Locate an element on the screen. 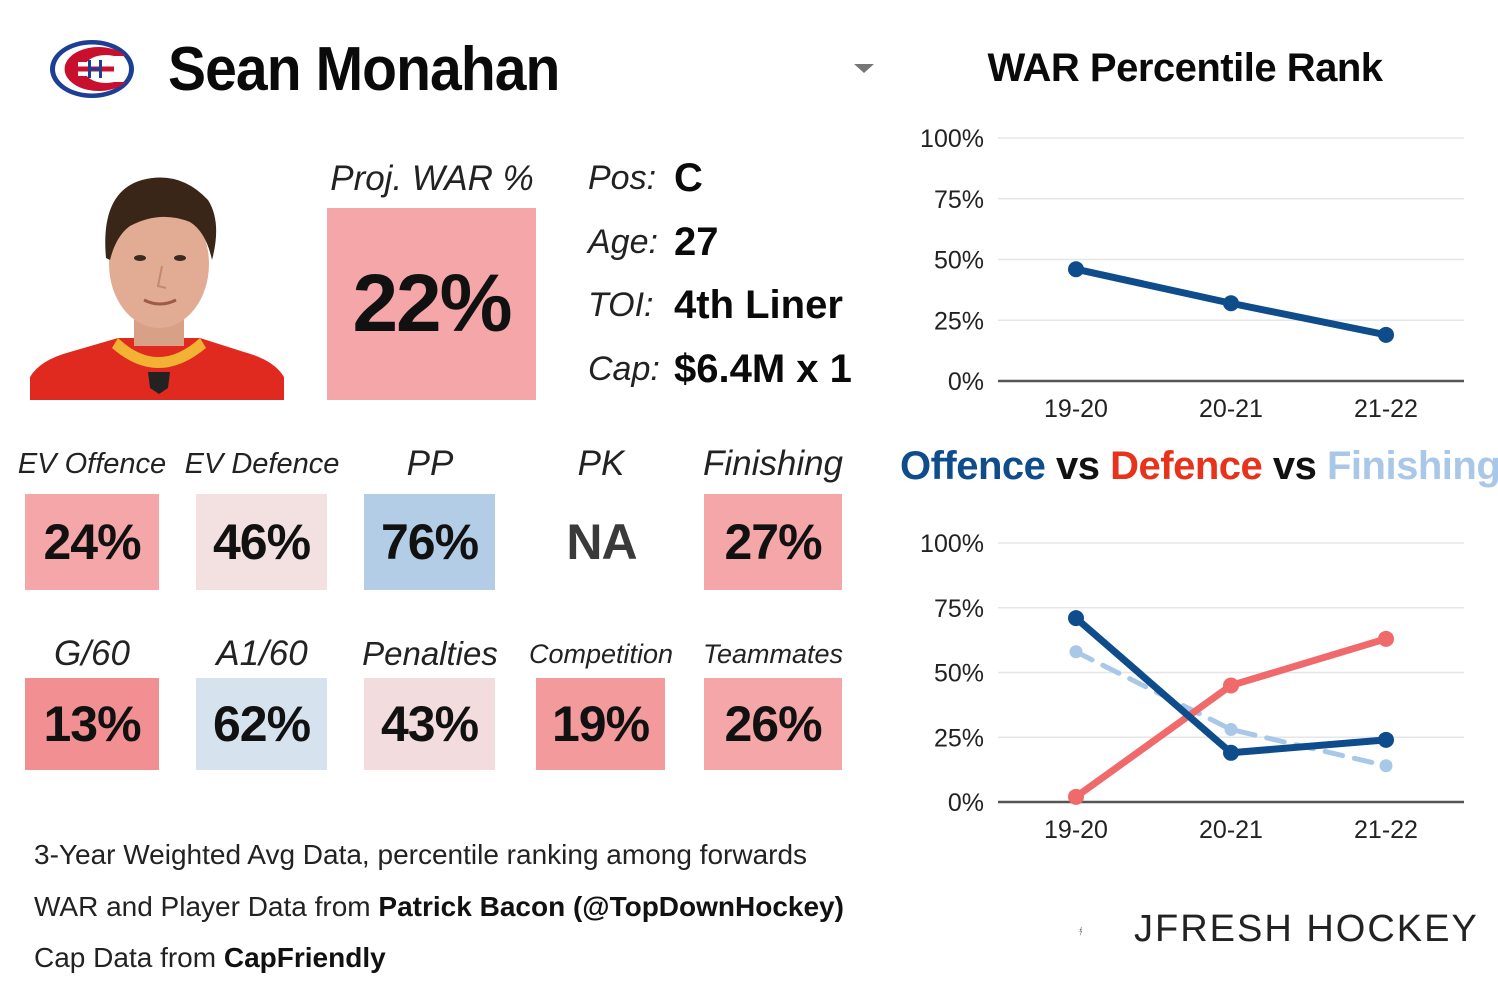 This screenshot has width=1498, height=1008. finishing-label: Finishing is located at coordinates (773, 463).